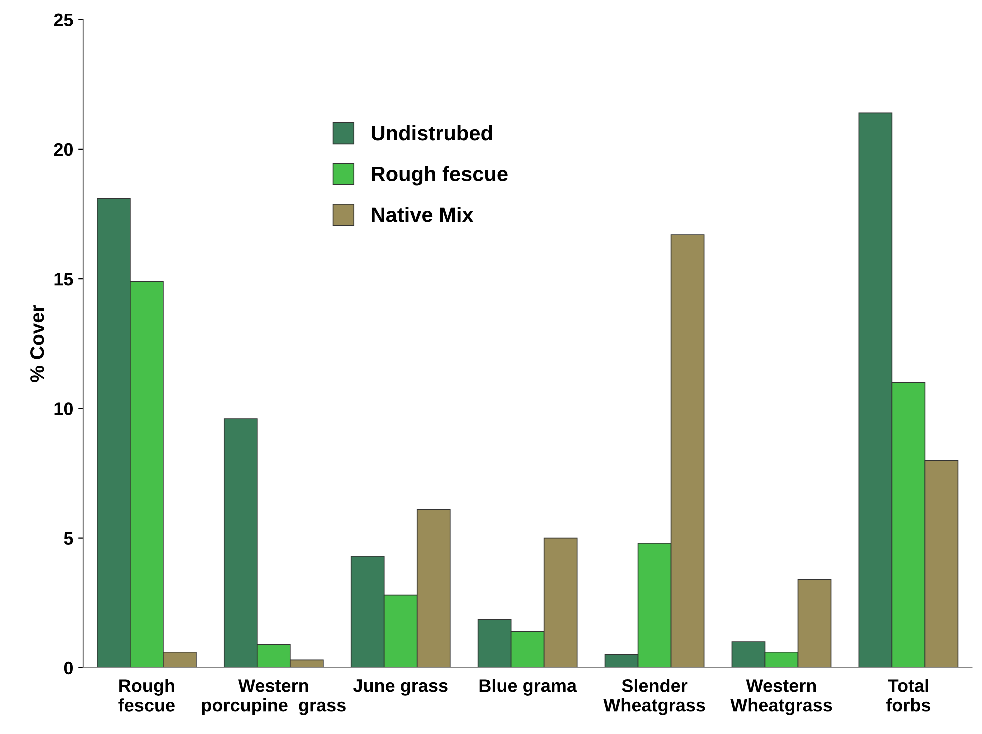  What do you see at coordinates (146, 695) in the screenshot?
I see `x-tick-label: Rough fescue` at bounding box center [146, 695].